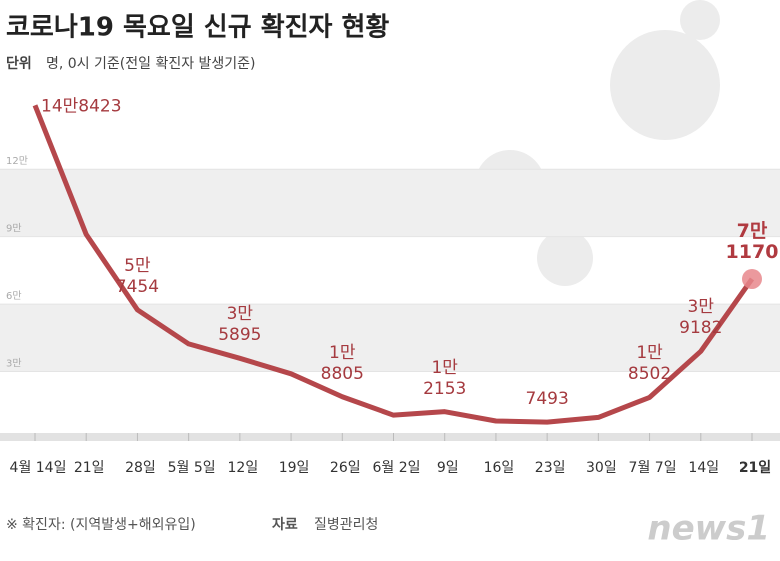  I want to click on subtitle: 명, 0시 기준(전일 확진자 발생기준), so click(151, 64).